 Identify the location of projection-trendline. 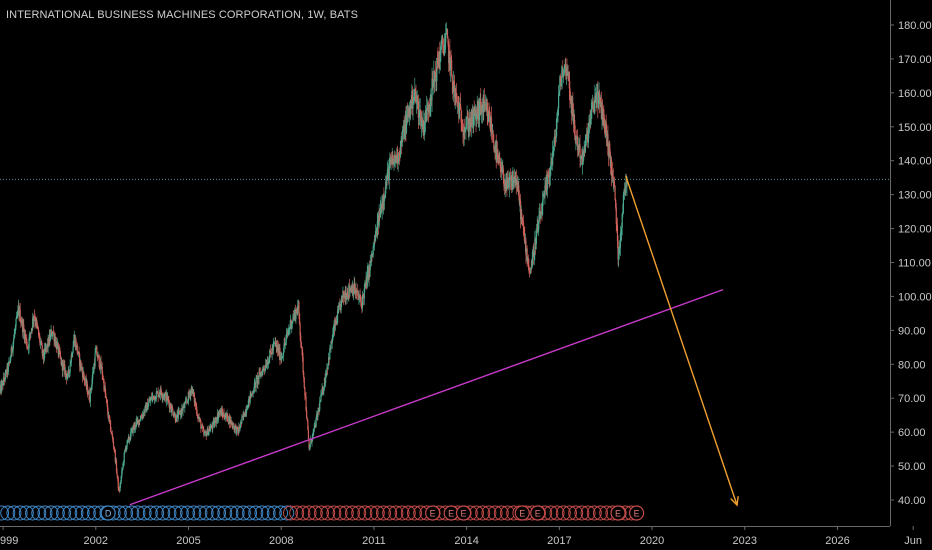
(681, 340).